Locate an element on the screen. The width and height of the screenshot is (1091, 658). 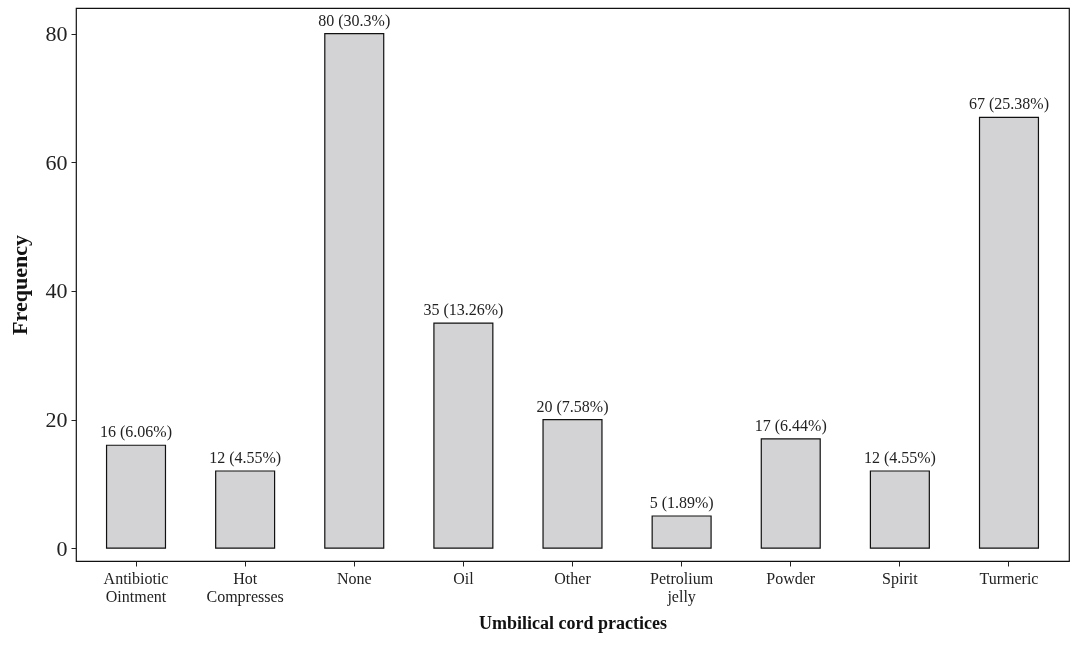
y-tick-label: 40 is located at coordinates (56, 291).